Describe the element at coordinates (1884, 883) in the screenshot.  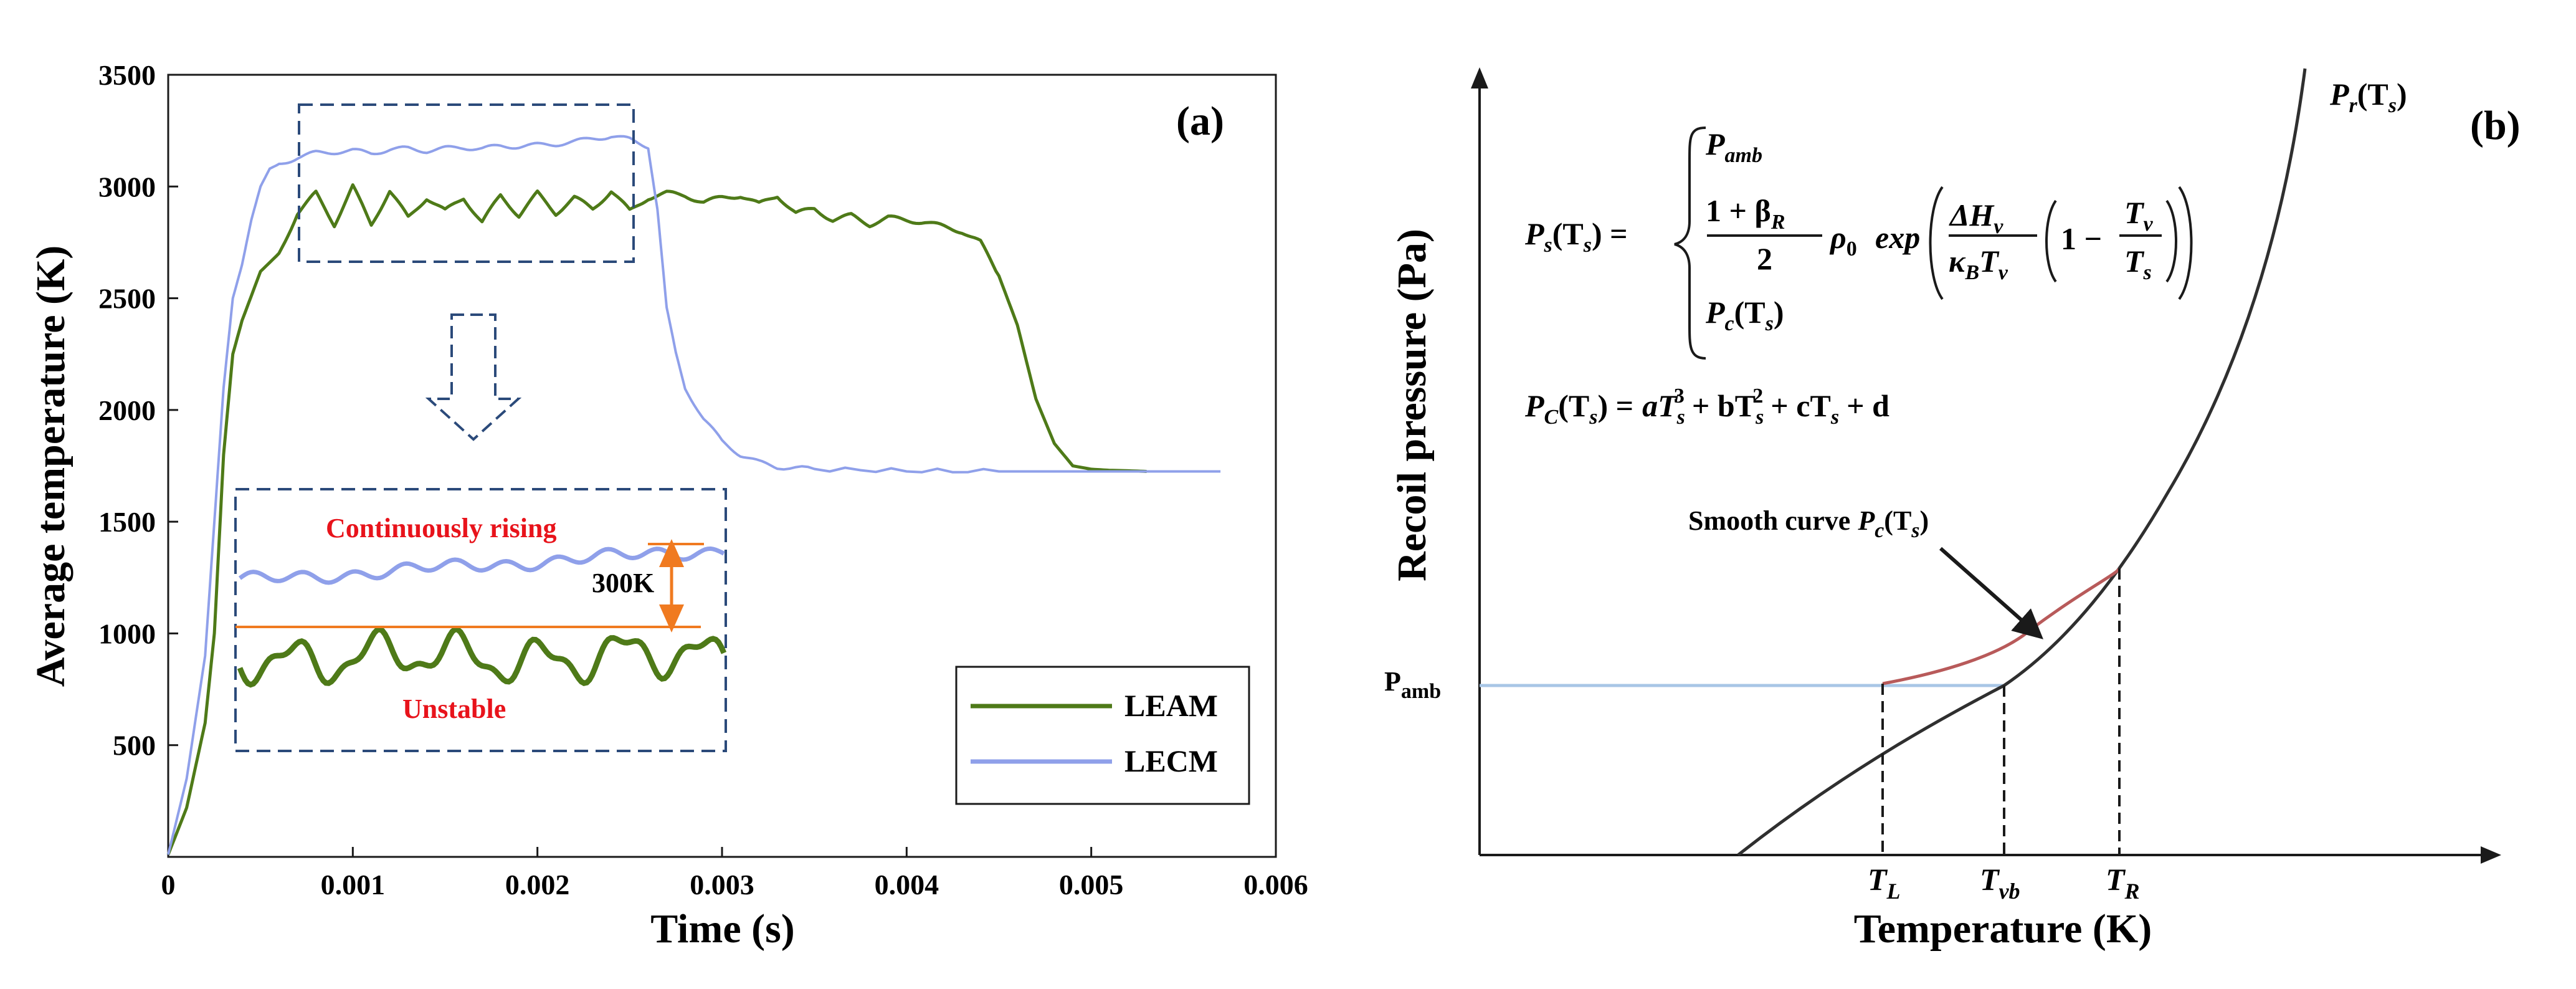
I see `t-l-label: TL` at that location.